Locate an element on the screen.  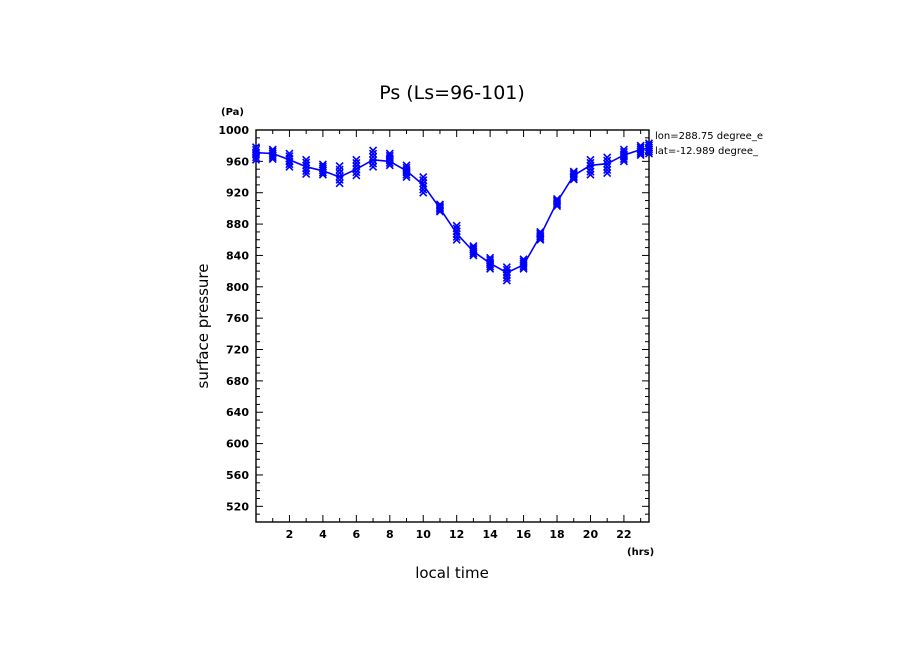
x-tick-label: 8 is located at coordinates (390, 534).